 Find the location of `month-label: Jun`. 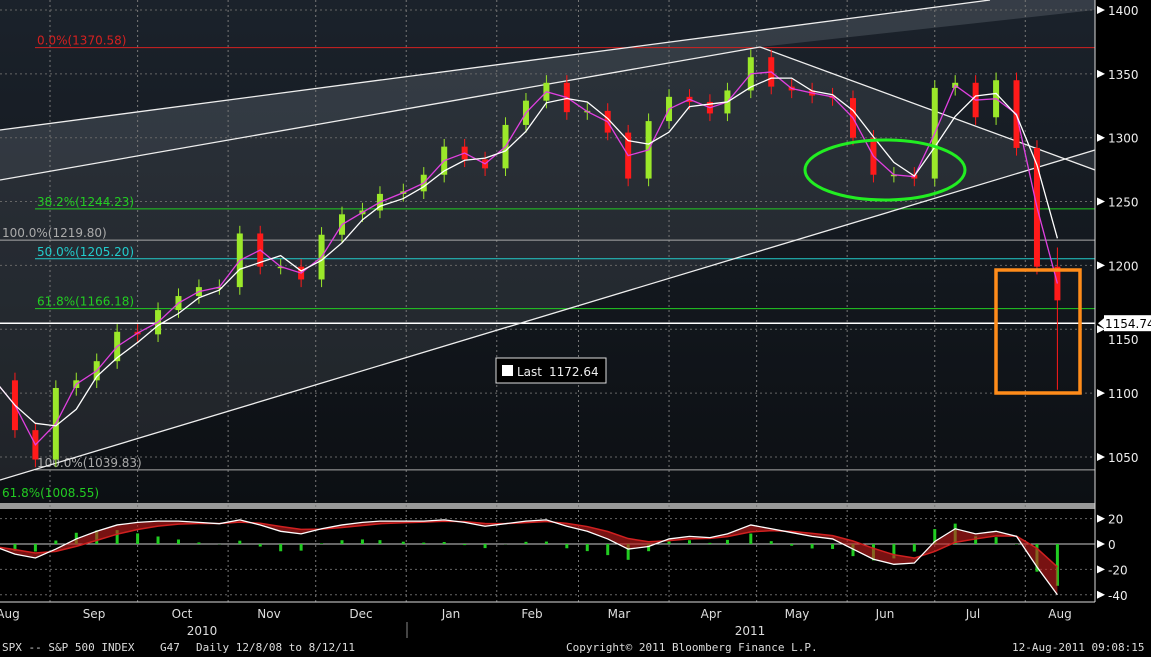

month-label: Jun is located at coordinates (885, 614).